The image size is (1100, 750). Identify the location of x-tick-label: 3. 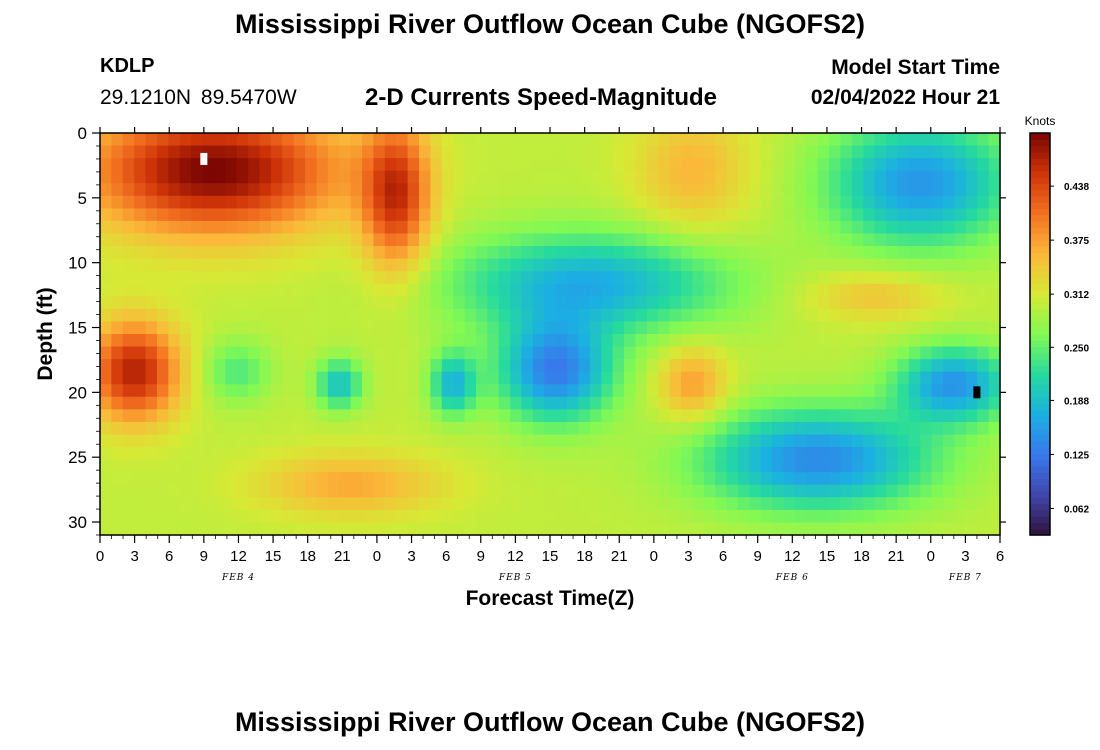
(134, 556).